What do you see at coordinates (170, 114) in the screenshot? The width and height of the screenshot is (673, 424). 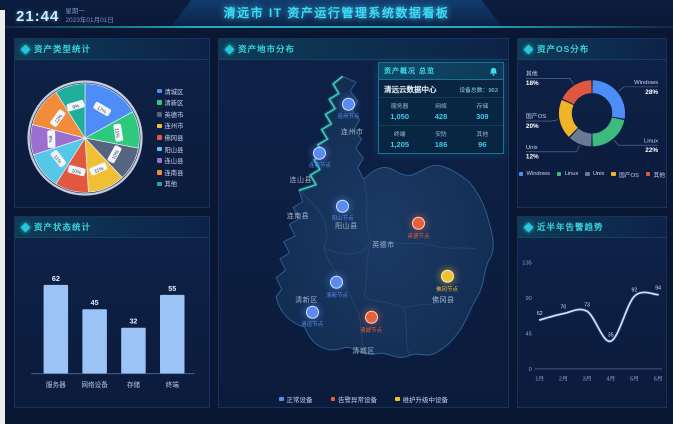 I see `legend-item: 英德市` at bounding box center [170, 114].